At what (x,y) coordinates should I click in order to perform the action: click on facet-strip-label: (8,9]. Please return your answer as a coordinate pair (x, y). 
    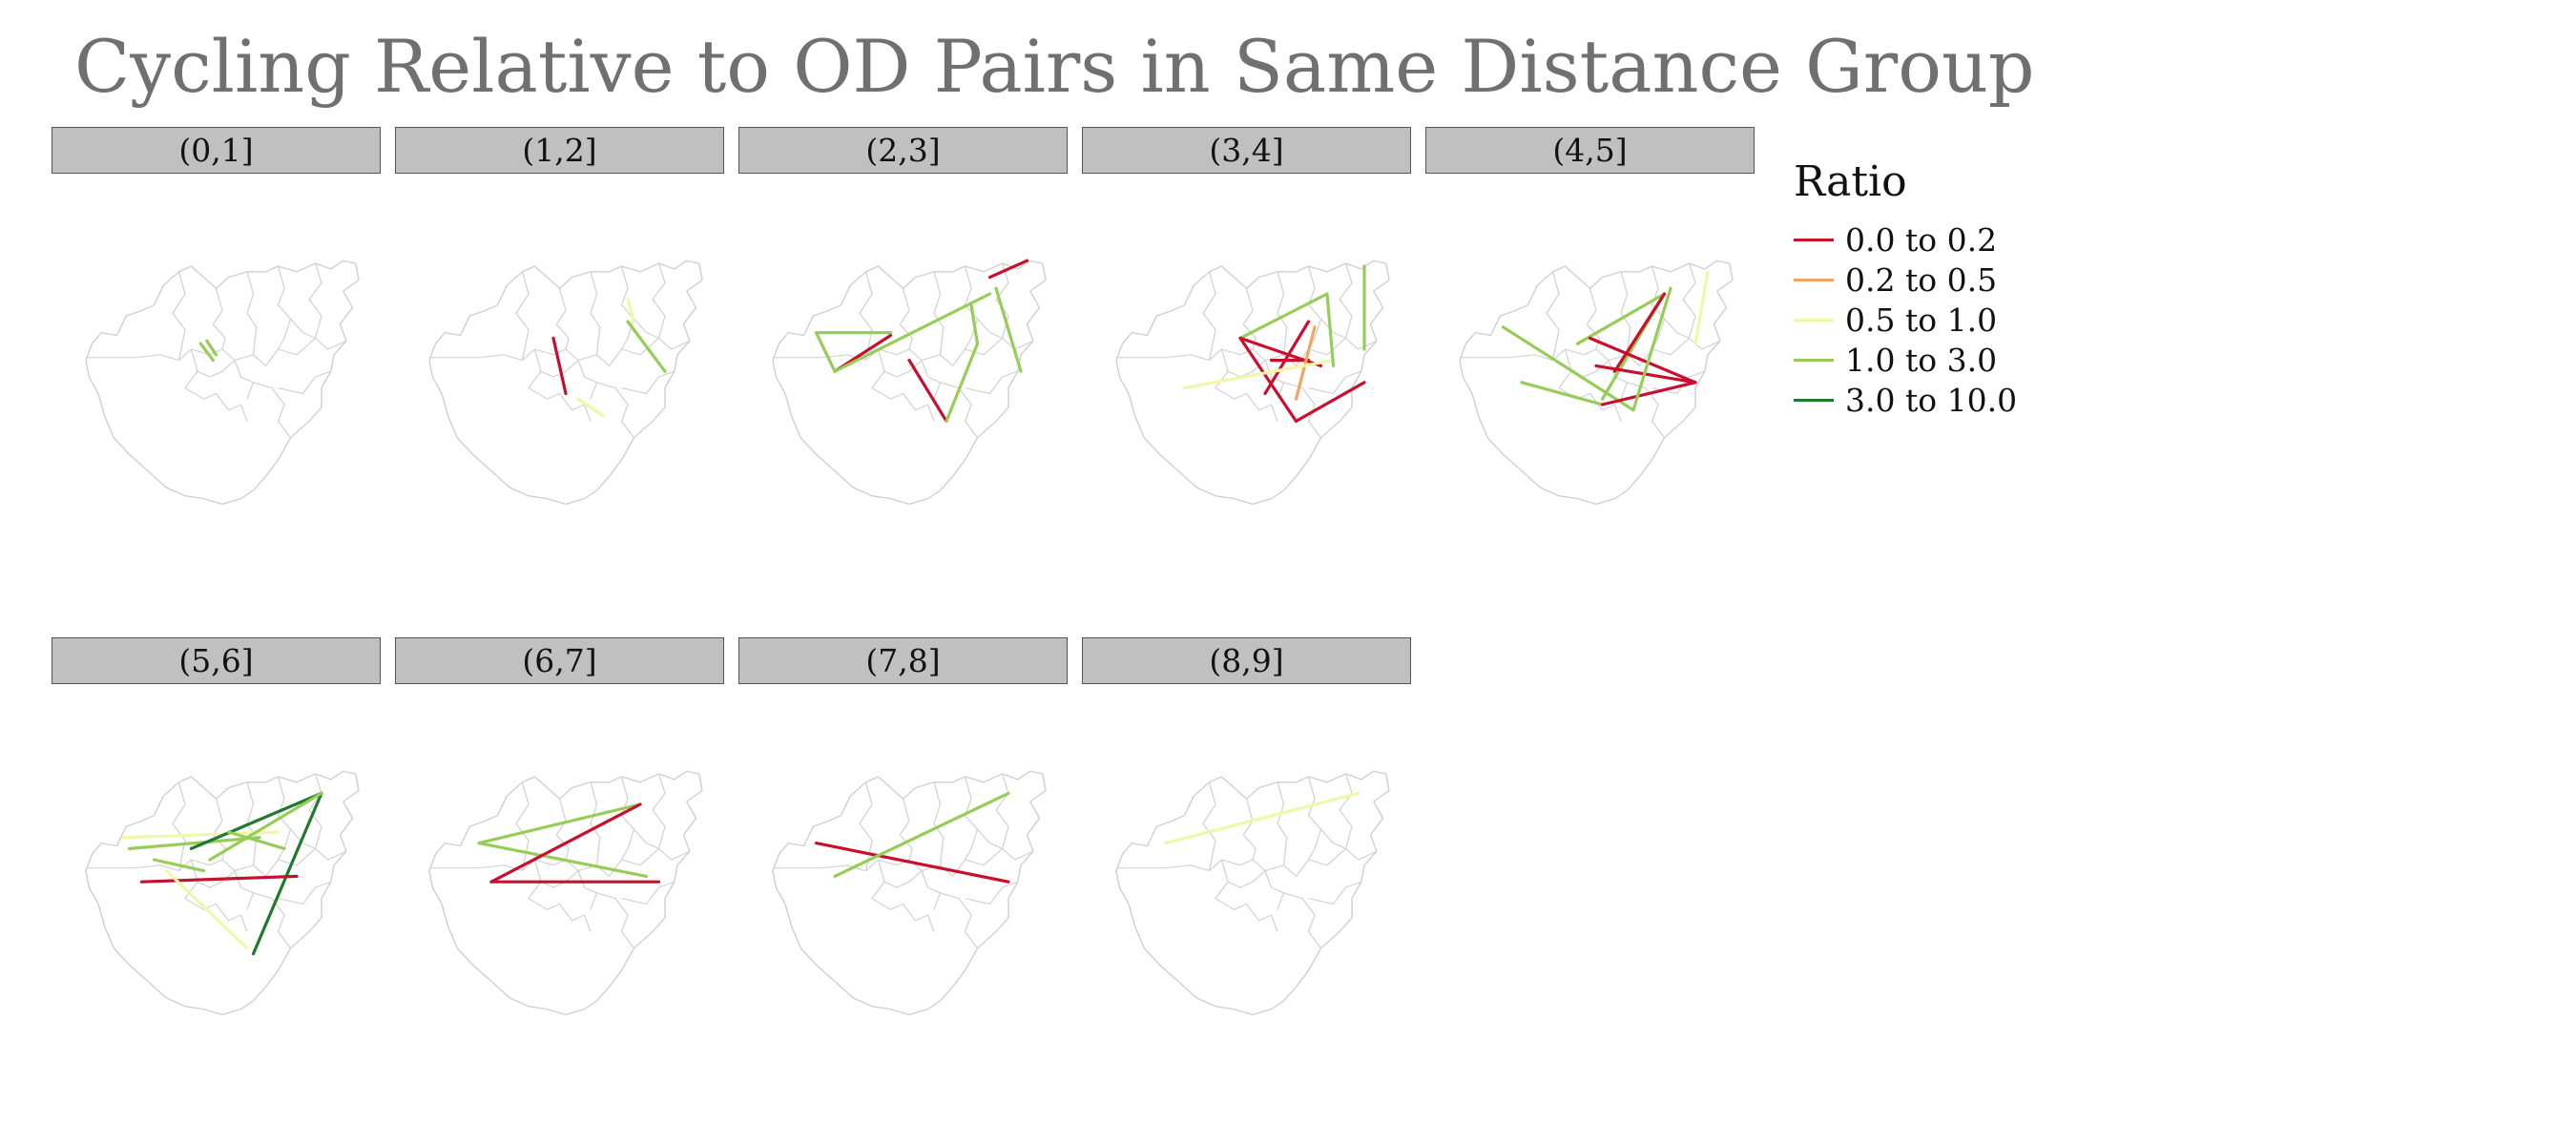
    Looking at the image, I should click on (1246, 661).